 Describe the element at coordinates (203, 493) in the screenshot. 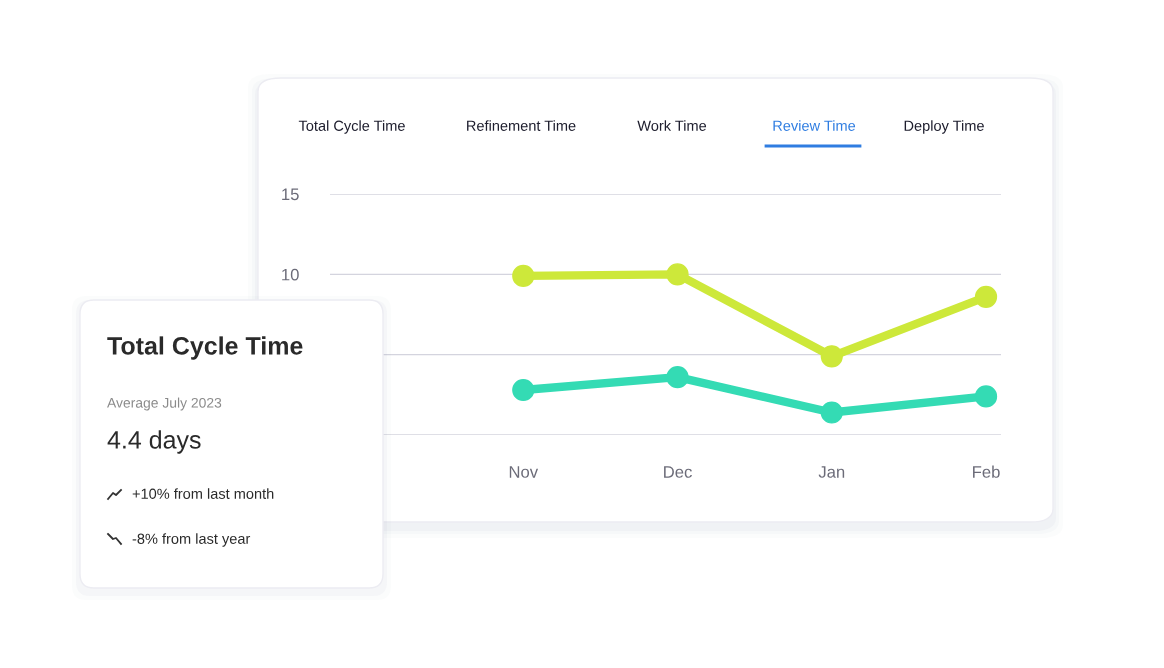

I see `text: +10% from last month` at that location.